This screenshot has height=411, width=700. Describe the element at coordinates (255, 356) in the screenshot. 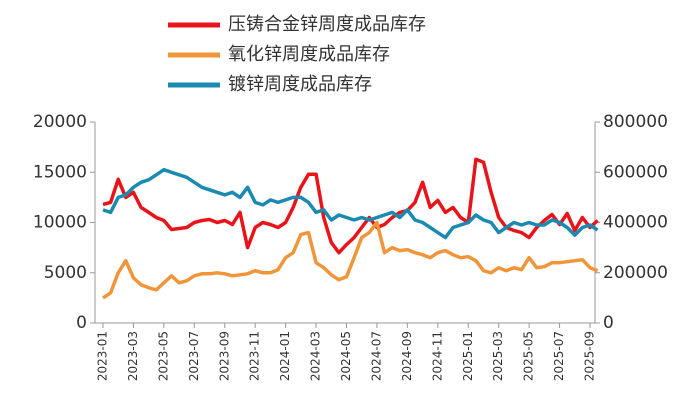

I see `x-tick-label: 2023-11` at that location.